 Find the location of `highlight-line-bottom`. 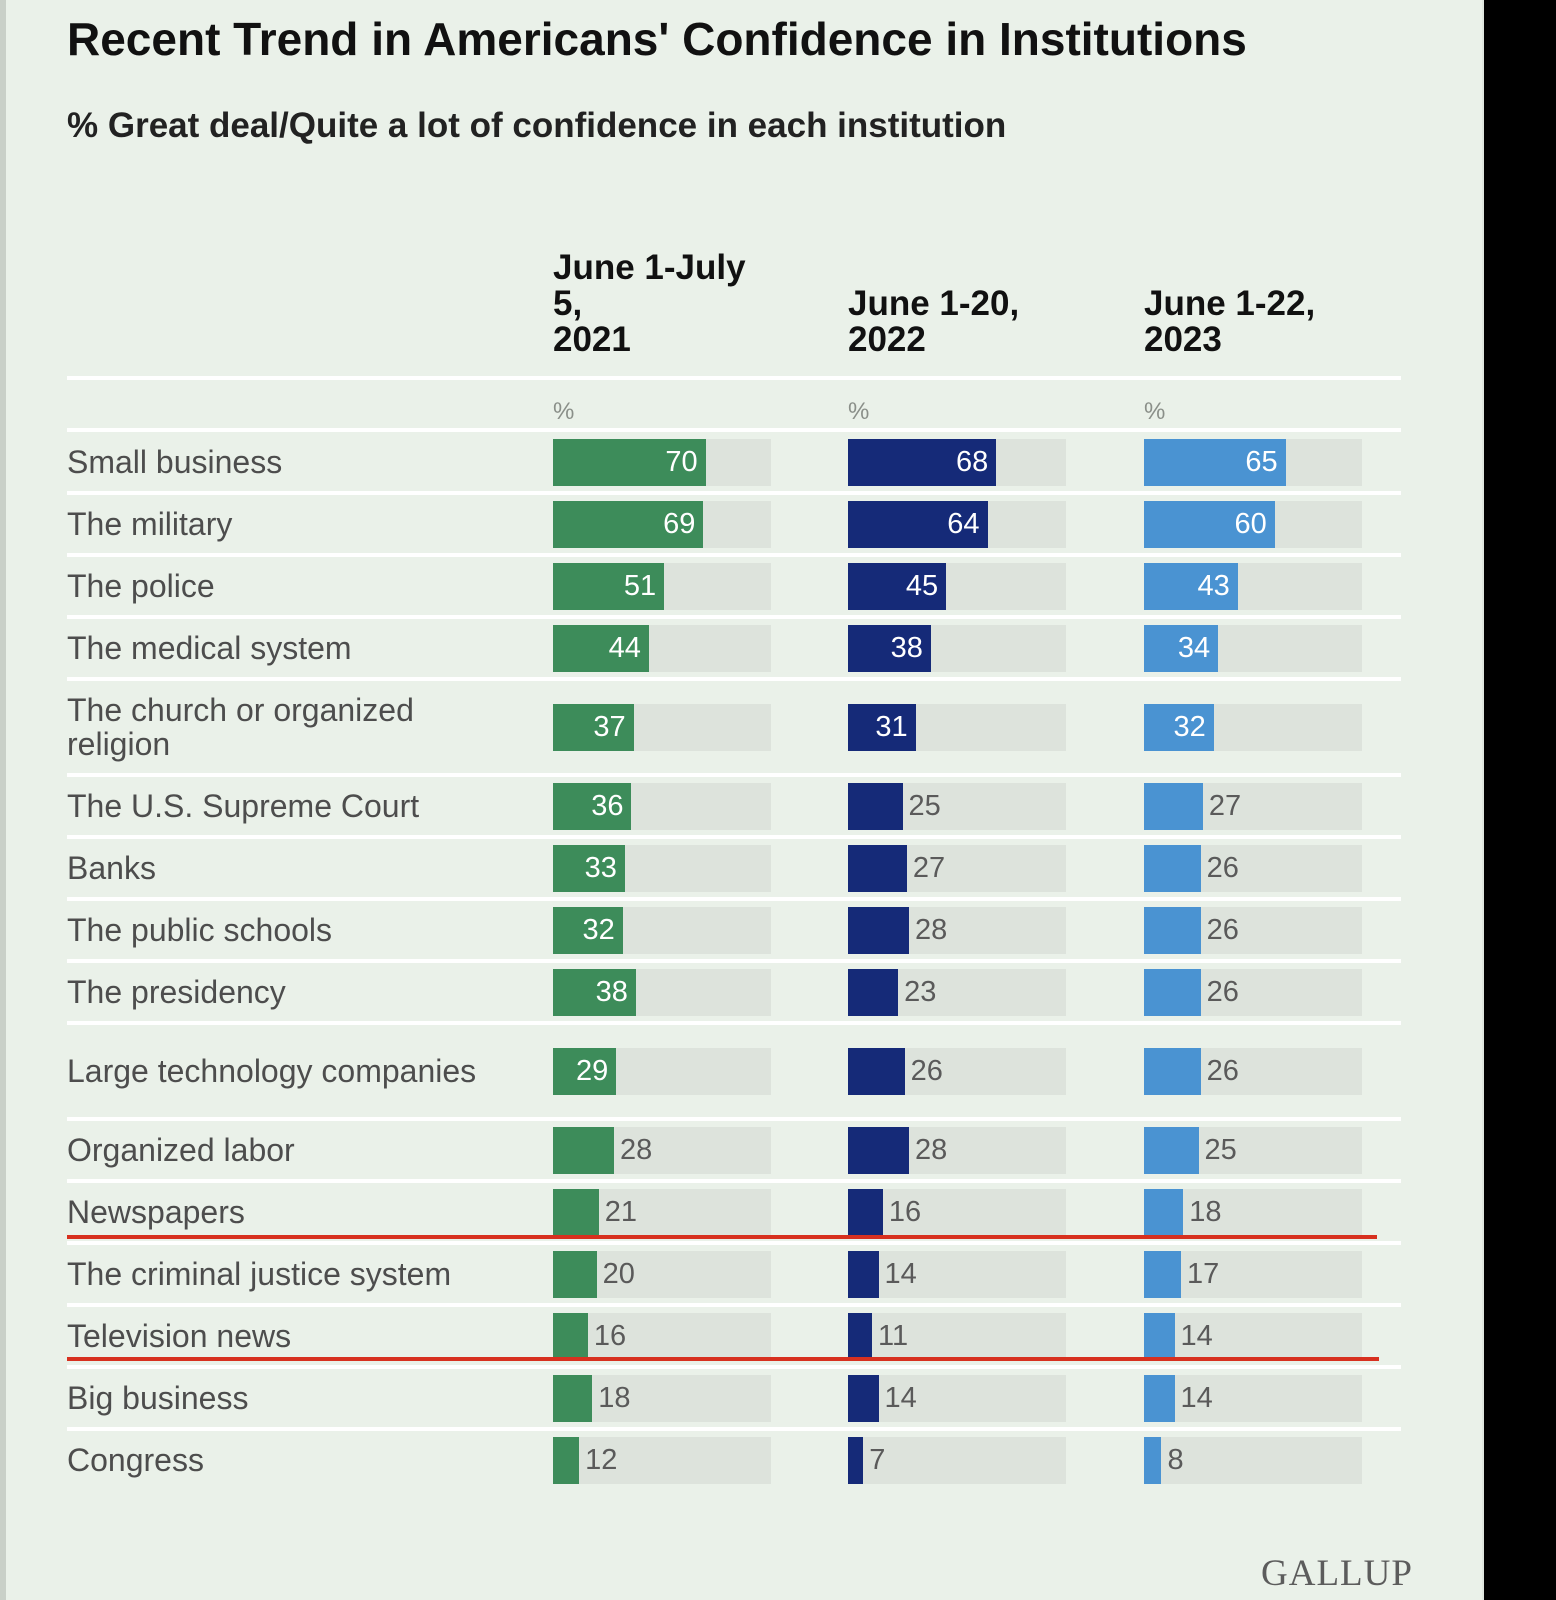

highlight-line-bottom is located at coordinates (723, 1359).